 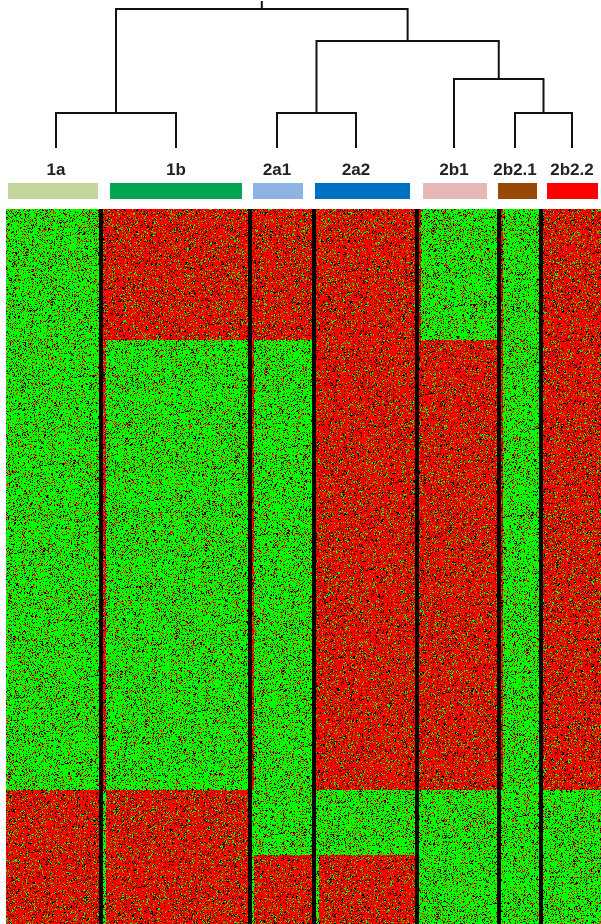 I want to click on cluster-label-2b2-2: 2b2.2, so click(x=572, y=169).